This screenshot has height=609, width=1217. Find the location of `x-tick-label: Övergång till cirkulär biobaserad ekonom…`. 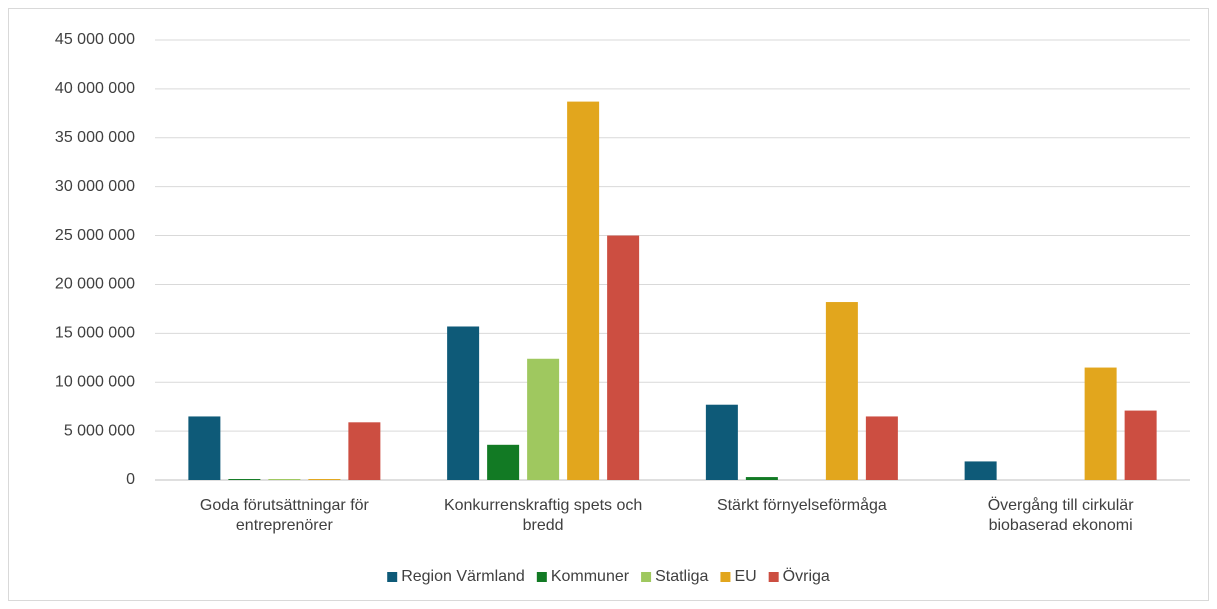

x-tick-label: Övergång till cirkulär biobaserad ekonom… is located at coordinates (1060, 515).